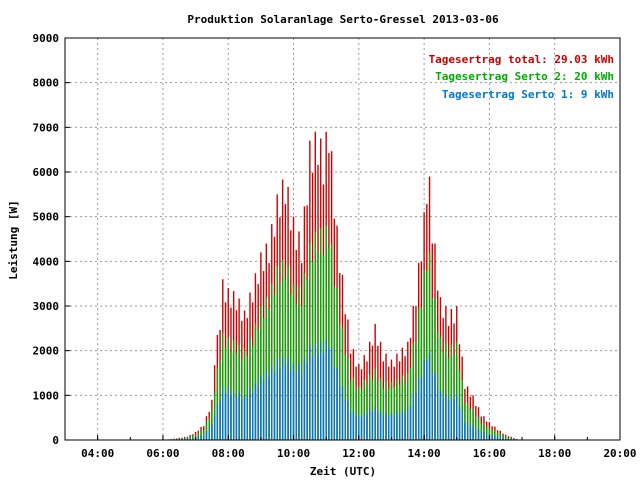 The height and width of the screenshot is (480, 640). What do you see at coordinates (97, 453) in the screenshot?
I see `x-tick-label: 04:00` at bounding box center [97, 453].